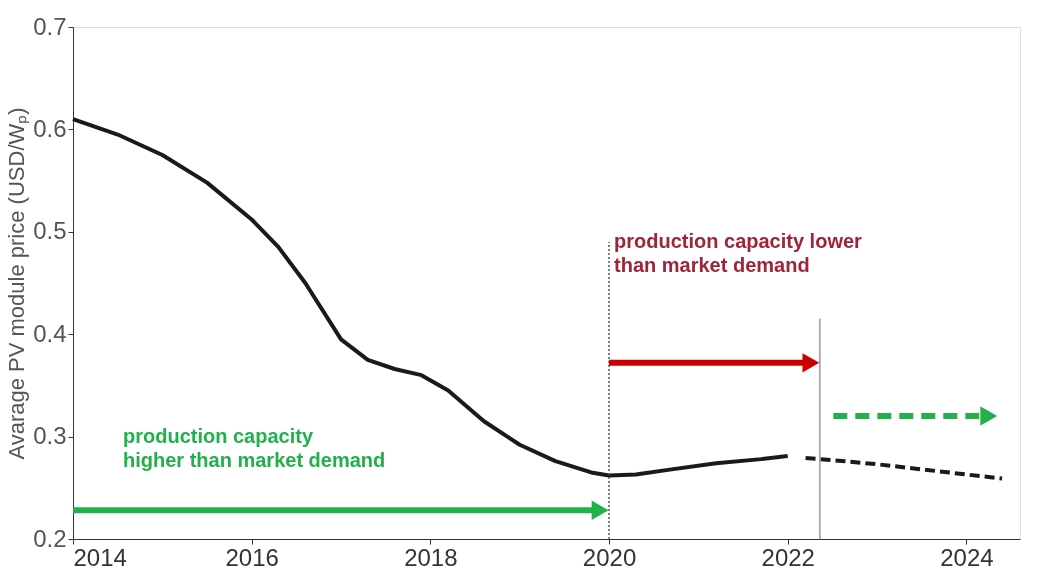 This screenshot has height=584, width=1051. I want to click on y-tick-label: 0.3, so click(50, 436).